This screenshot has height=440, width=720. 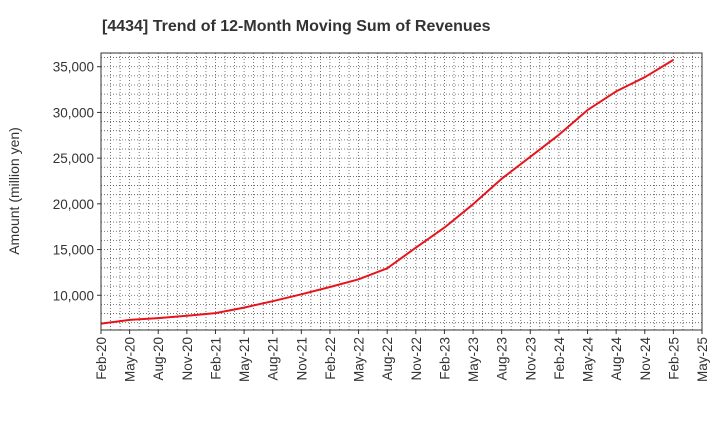 What do you see at coordinates (559, 358) in the screenshot?
I see `x-tick-label: Feb-24` at bounding box center [559, 358].